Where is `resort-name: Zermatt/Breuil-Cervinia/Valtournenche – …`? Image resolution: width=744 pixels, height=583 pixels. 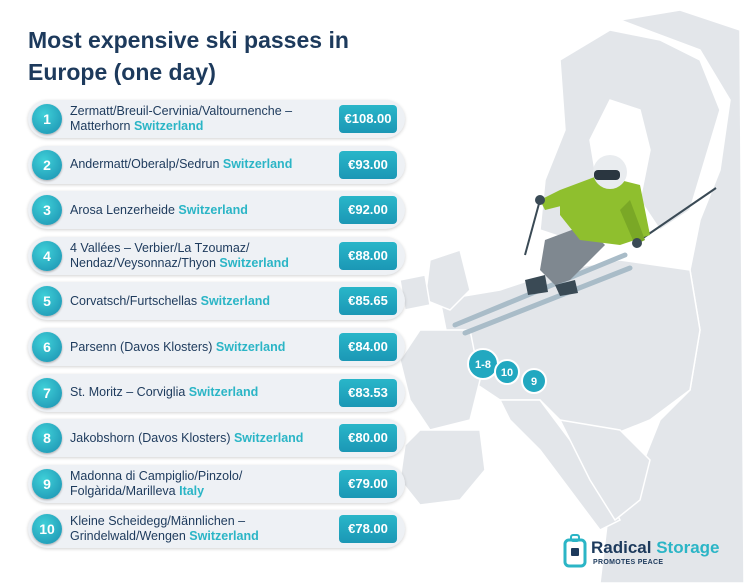
resort-name: Zermatt/Breuil-Cervinia/Valtournenche – … is located at coordinates (181, 118).